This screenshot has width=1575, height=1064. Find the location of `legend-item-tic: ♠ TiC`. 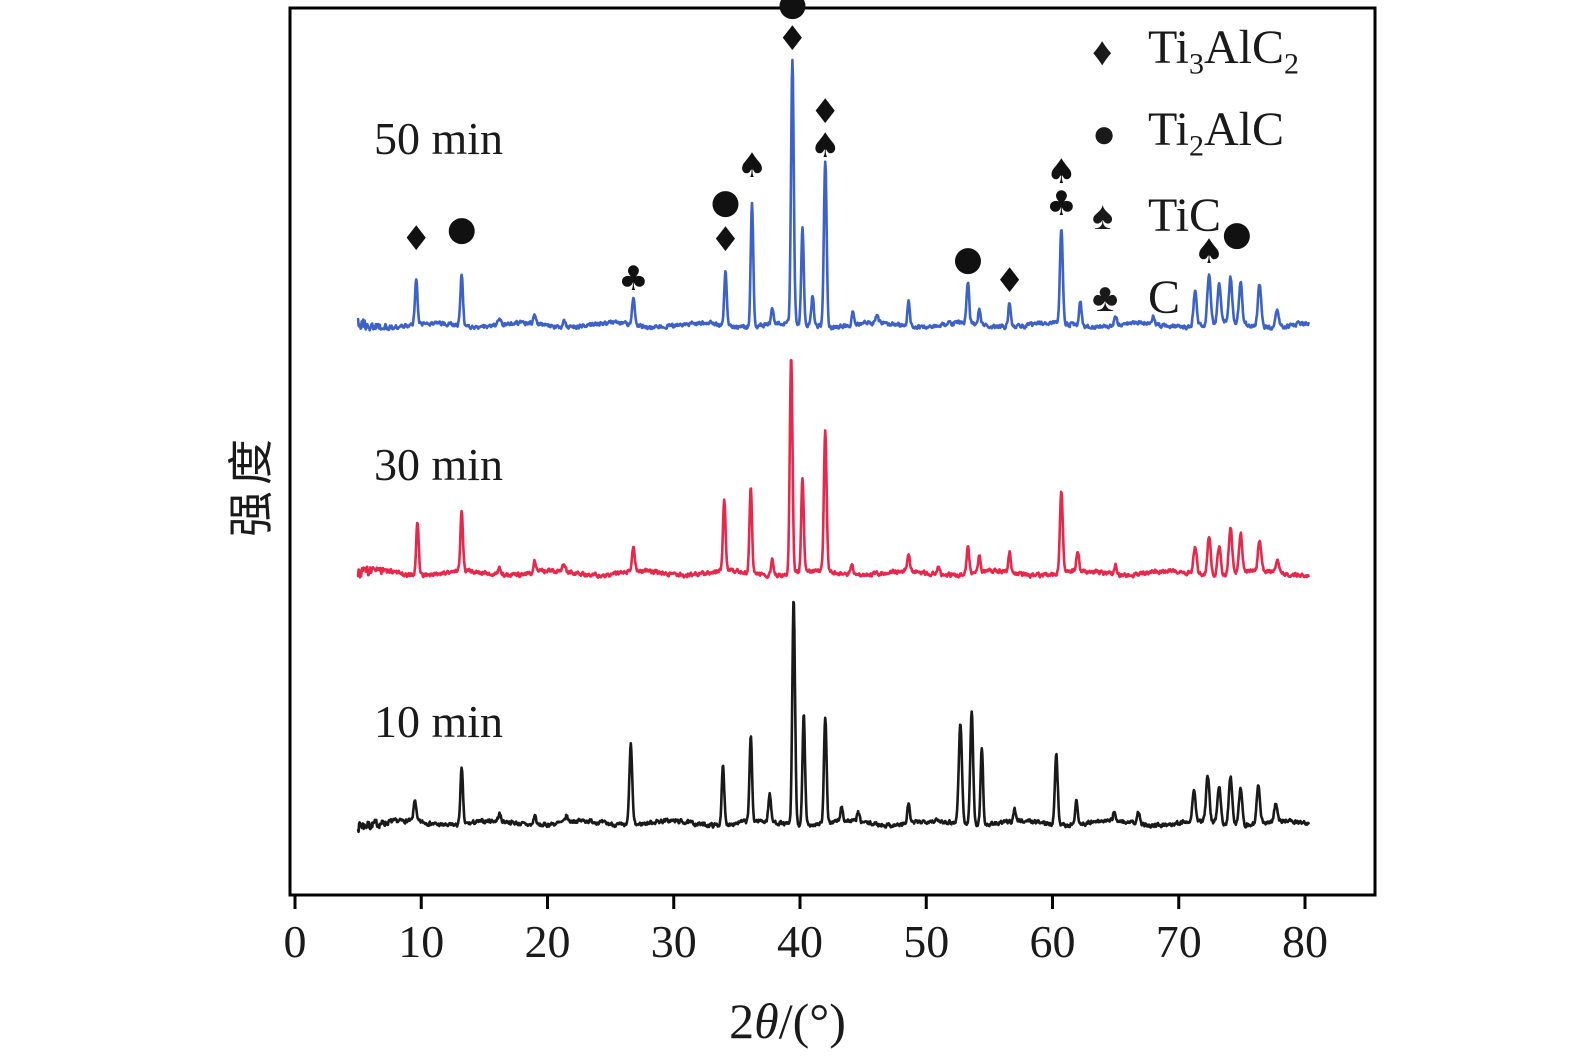

legend-item-tic: ♠ TiC is located at coordinates (1195, 215).